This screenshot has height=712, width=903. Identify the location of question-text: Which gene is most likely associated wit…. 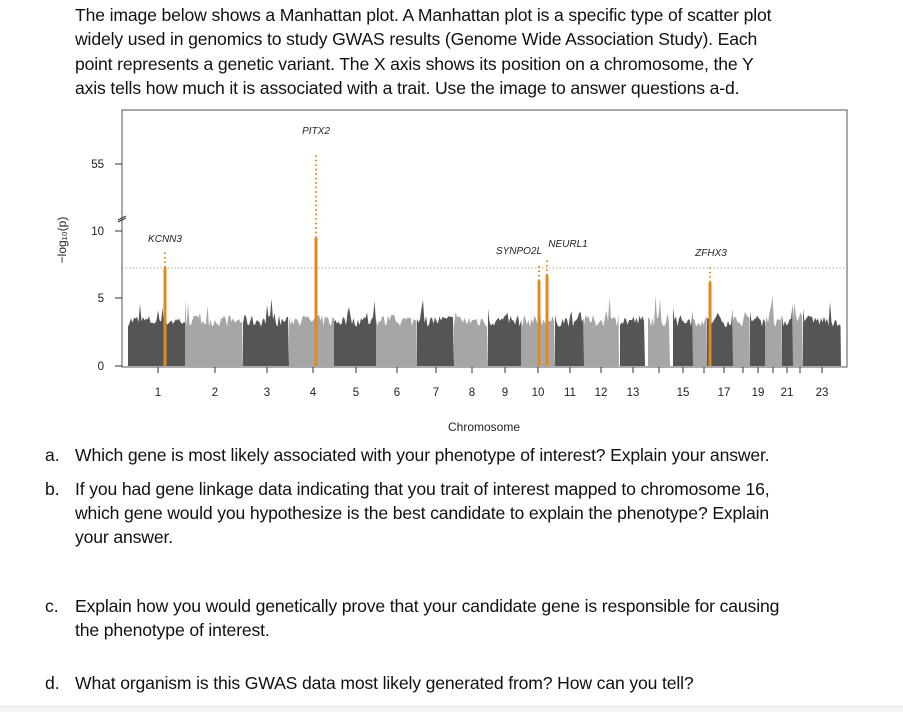
(422, 455).